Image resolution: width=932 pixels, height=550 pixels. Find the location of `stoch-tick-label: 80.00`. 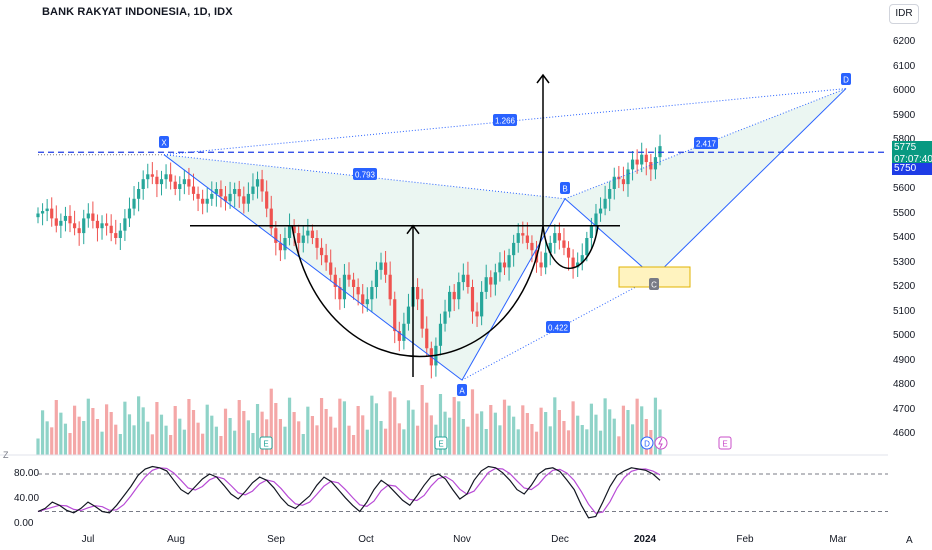

stoch-tick-label: 80.00 is located at coordinates (27, 473).